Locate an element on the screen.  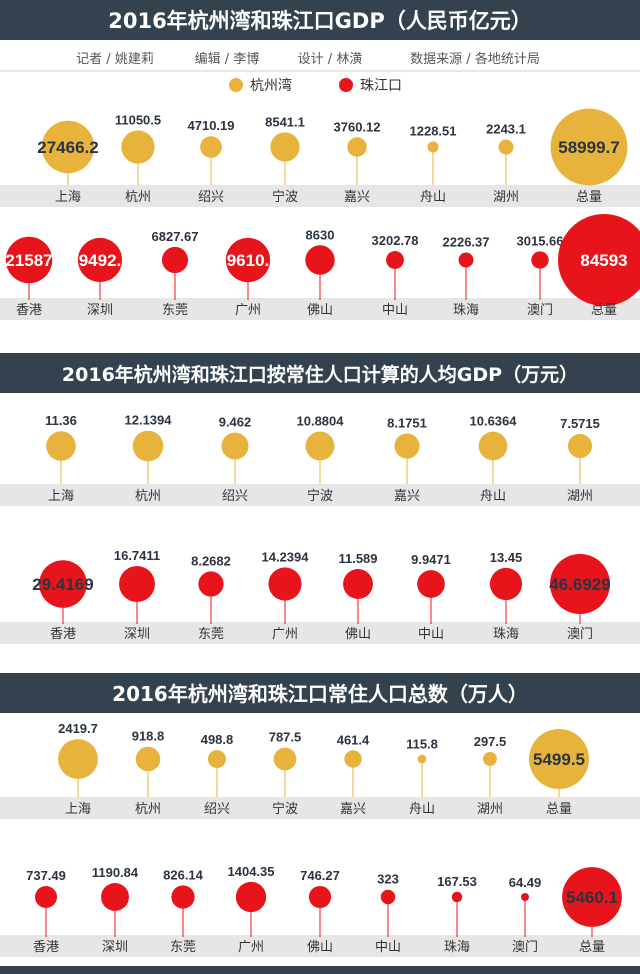
value-label: 11.589 is located at coordinates (357, 558).